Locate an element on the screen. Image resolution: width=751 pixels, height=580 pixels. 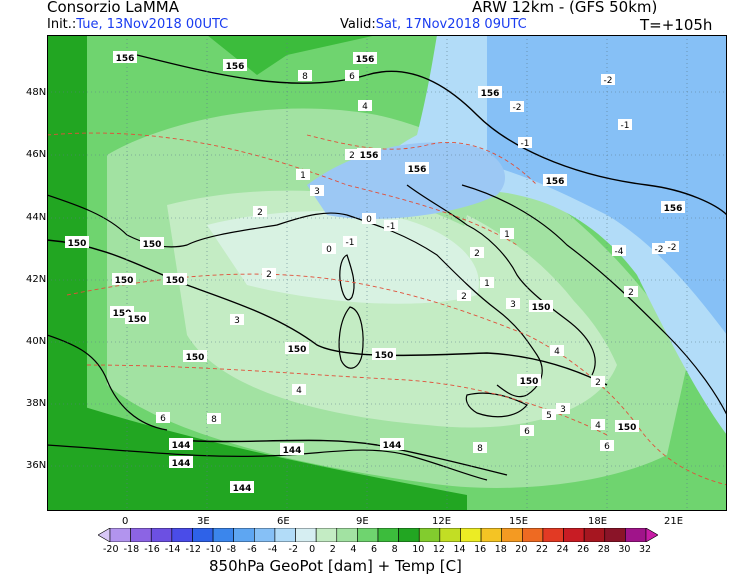
coast-sicily is located at coordinates (496, 405).